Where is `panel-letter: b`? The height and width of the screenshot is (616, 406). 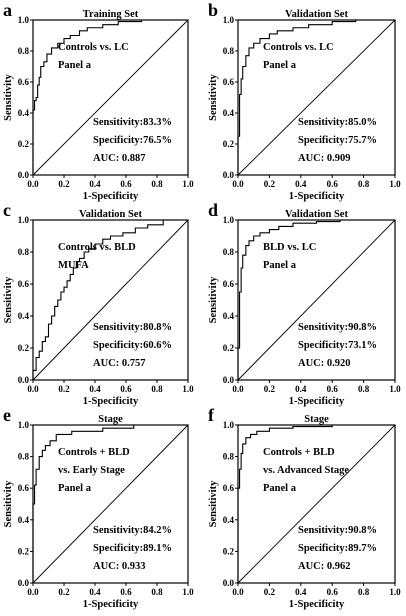
panel-letter: b is located at coordinates (213, 10).